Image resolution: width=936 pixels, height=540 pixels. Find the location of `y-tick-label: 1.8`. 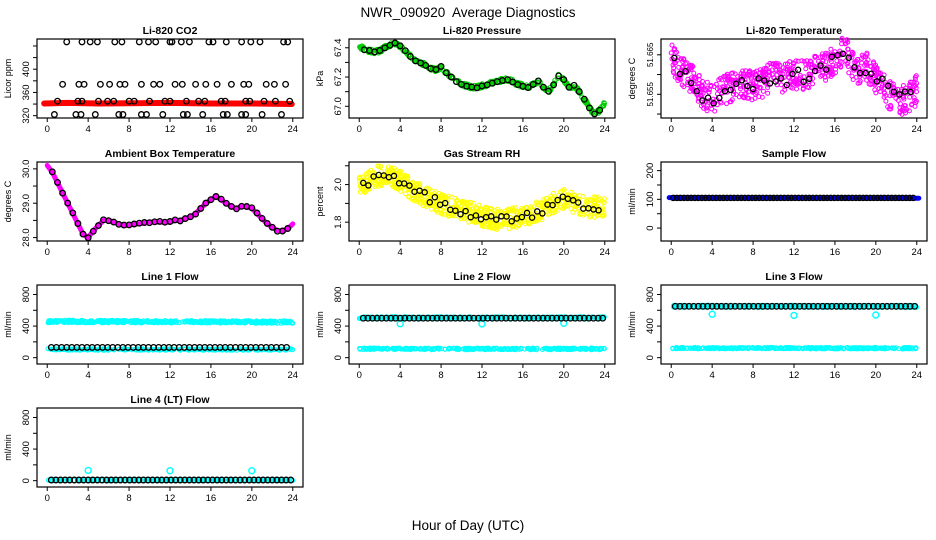

y-tick-label: 1.8 is located at coordinates (338, 222).